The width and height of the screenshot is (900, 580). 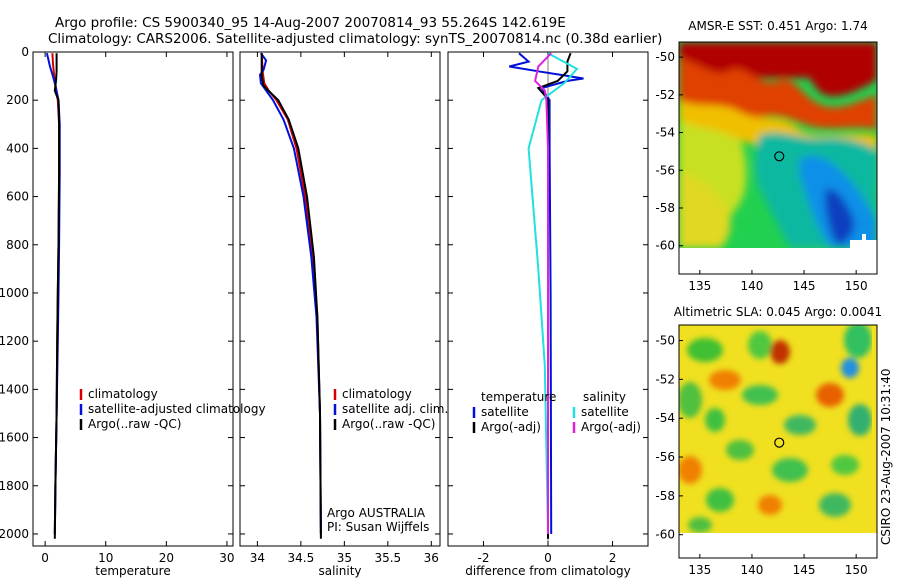 I want to click on sla-map-frame, so click(x=778, y=441).